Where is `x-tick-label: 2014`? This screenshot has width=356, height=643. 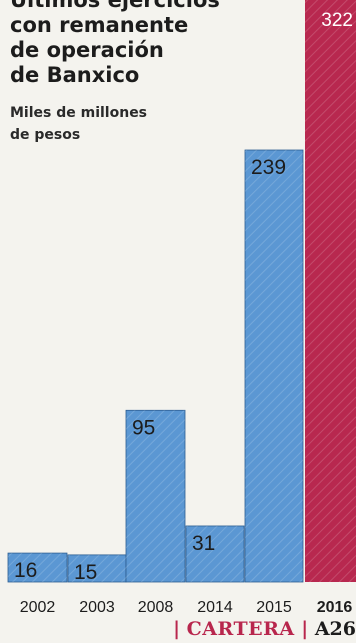 x-tick-label: 2014 is located at coordinates (215, 607).